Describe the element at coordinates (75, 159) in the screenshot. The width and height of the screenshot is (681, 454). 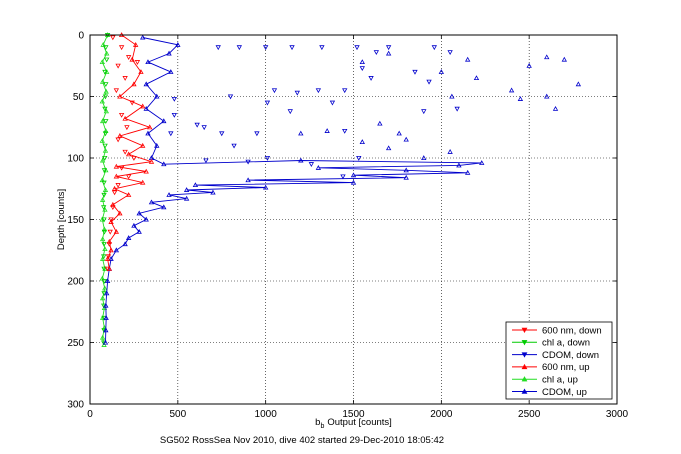
I see `y-tick-label: 100` at that location.